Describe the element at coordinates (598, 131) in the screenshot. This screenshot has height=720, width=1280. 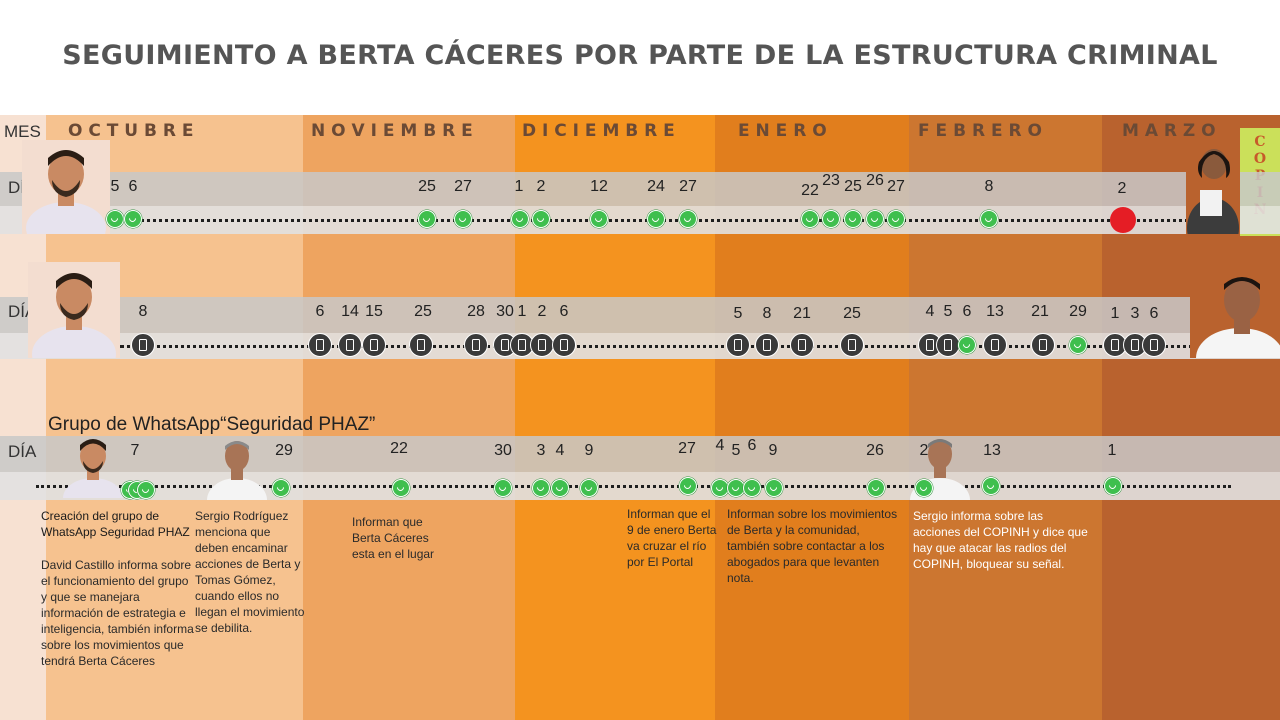
I see `month-diciembre: D I C I E M B R E` at that location.